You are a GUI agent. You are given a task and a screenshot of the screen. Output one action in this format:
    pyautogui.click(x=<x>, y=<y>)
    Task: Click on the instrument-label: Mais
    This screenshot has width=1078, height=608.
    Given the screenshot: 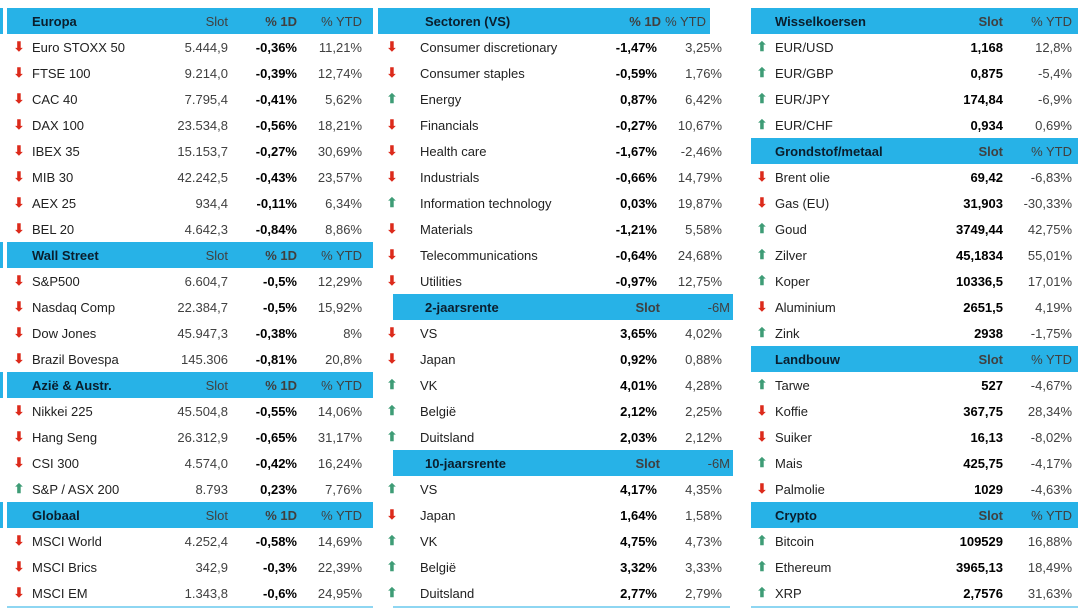 What is the action you would take?
    pyautogui.click(x=789, y=463)
    